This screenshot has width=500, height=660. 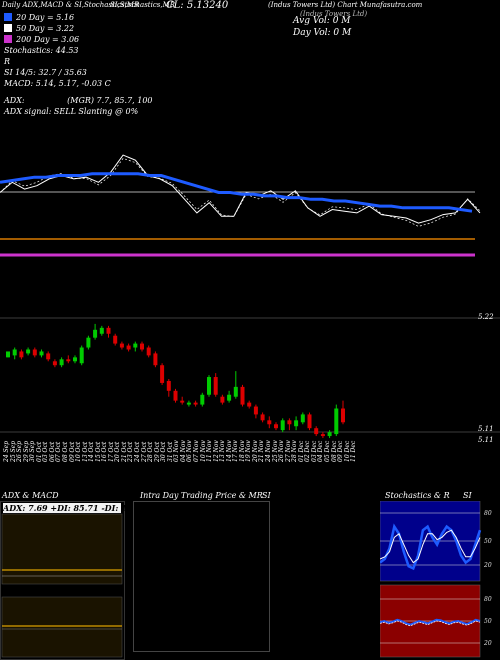 I want to click on legend-si: SI 14/5: 32.7 / 35.63, so click(x=45, y=72).